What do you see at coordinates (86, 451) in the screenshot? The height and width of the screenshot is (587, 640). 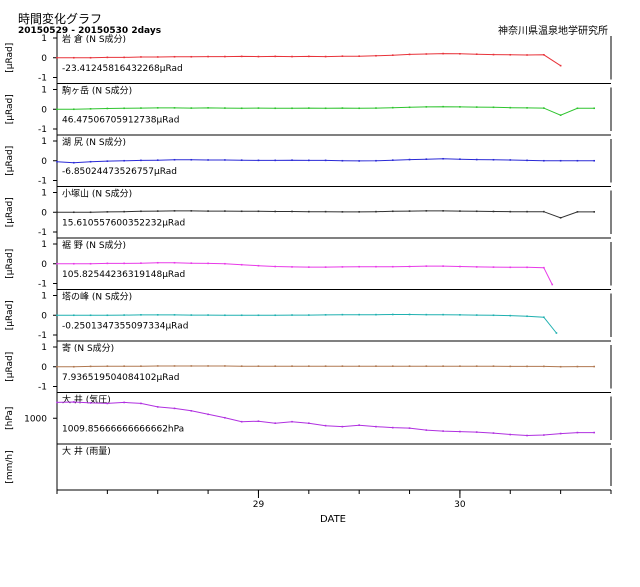 I see `panel-title: 大 井 (雨量)` at bounding box center [86, 451].